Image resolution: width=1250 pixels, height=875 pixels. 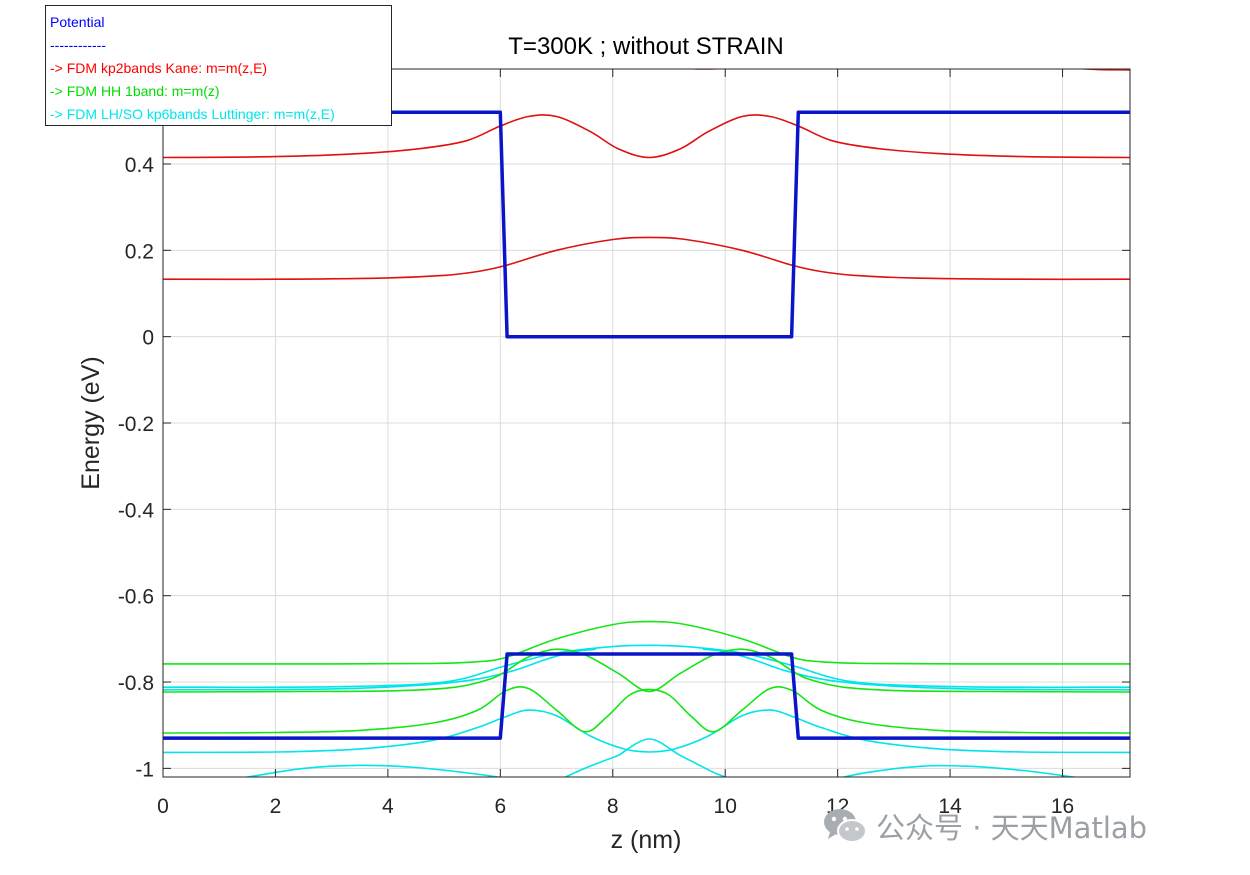 I want to click on series-line-potential, so click(x=646, y=696).